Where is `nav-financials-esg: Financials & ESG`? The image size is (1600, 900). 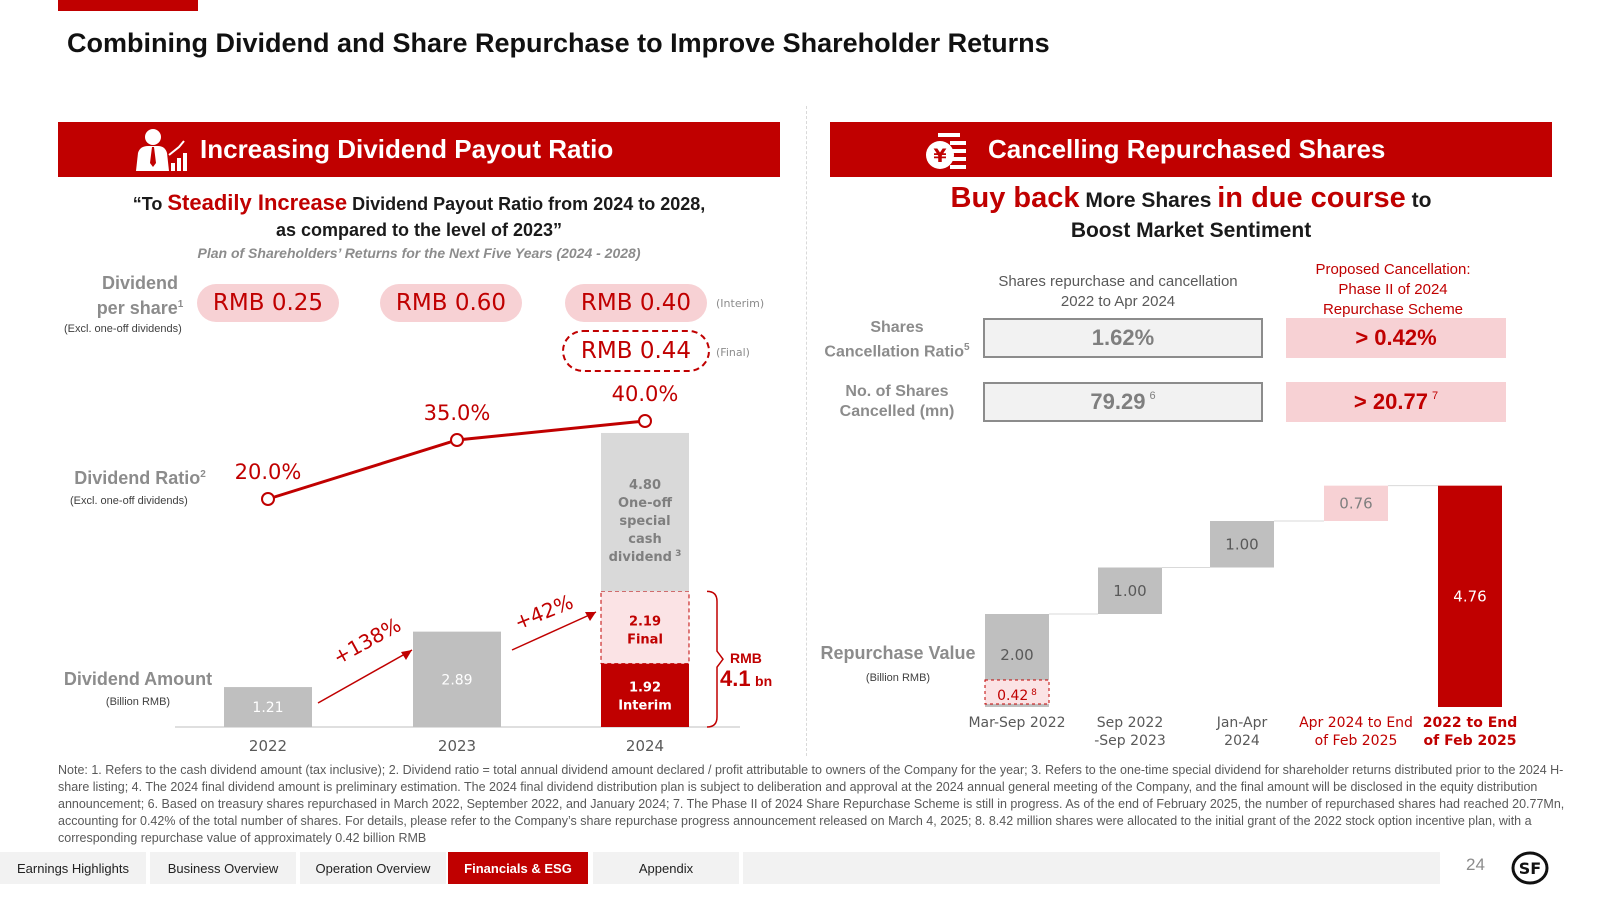
nav-financials-esg: Financials & ESG is located at coordinates (518, 868).